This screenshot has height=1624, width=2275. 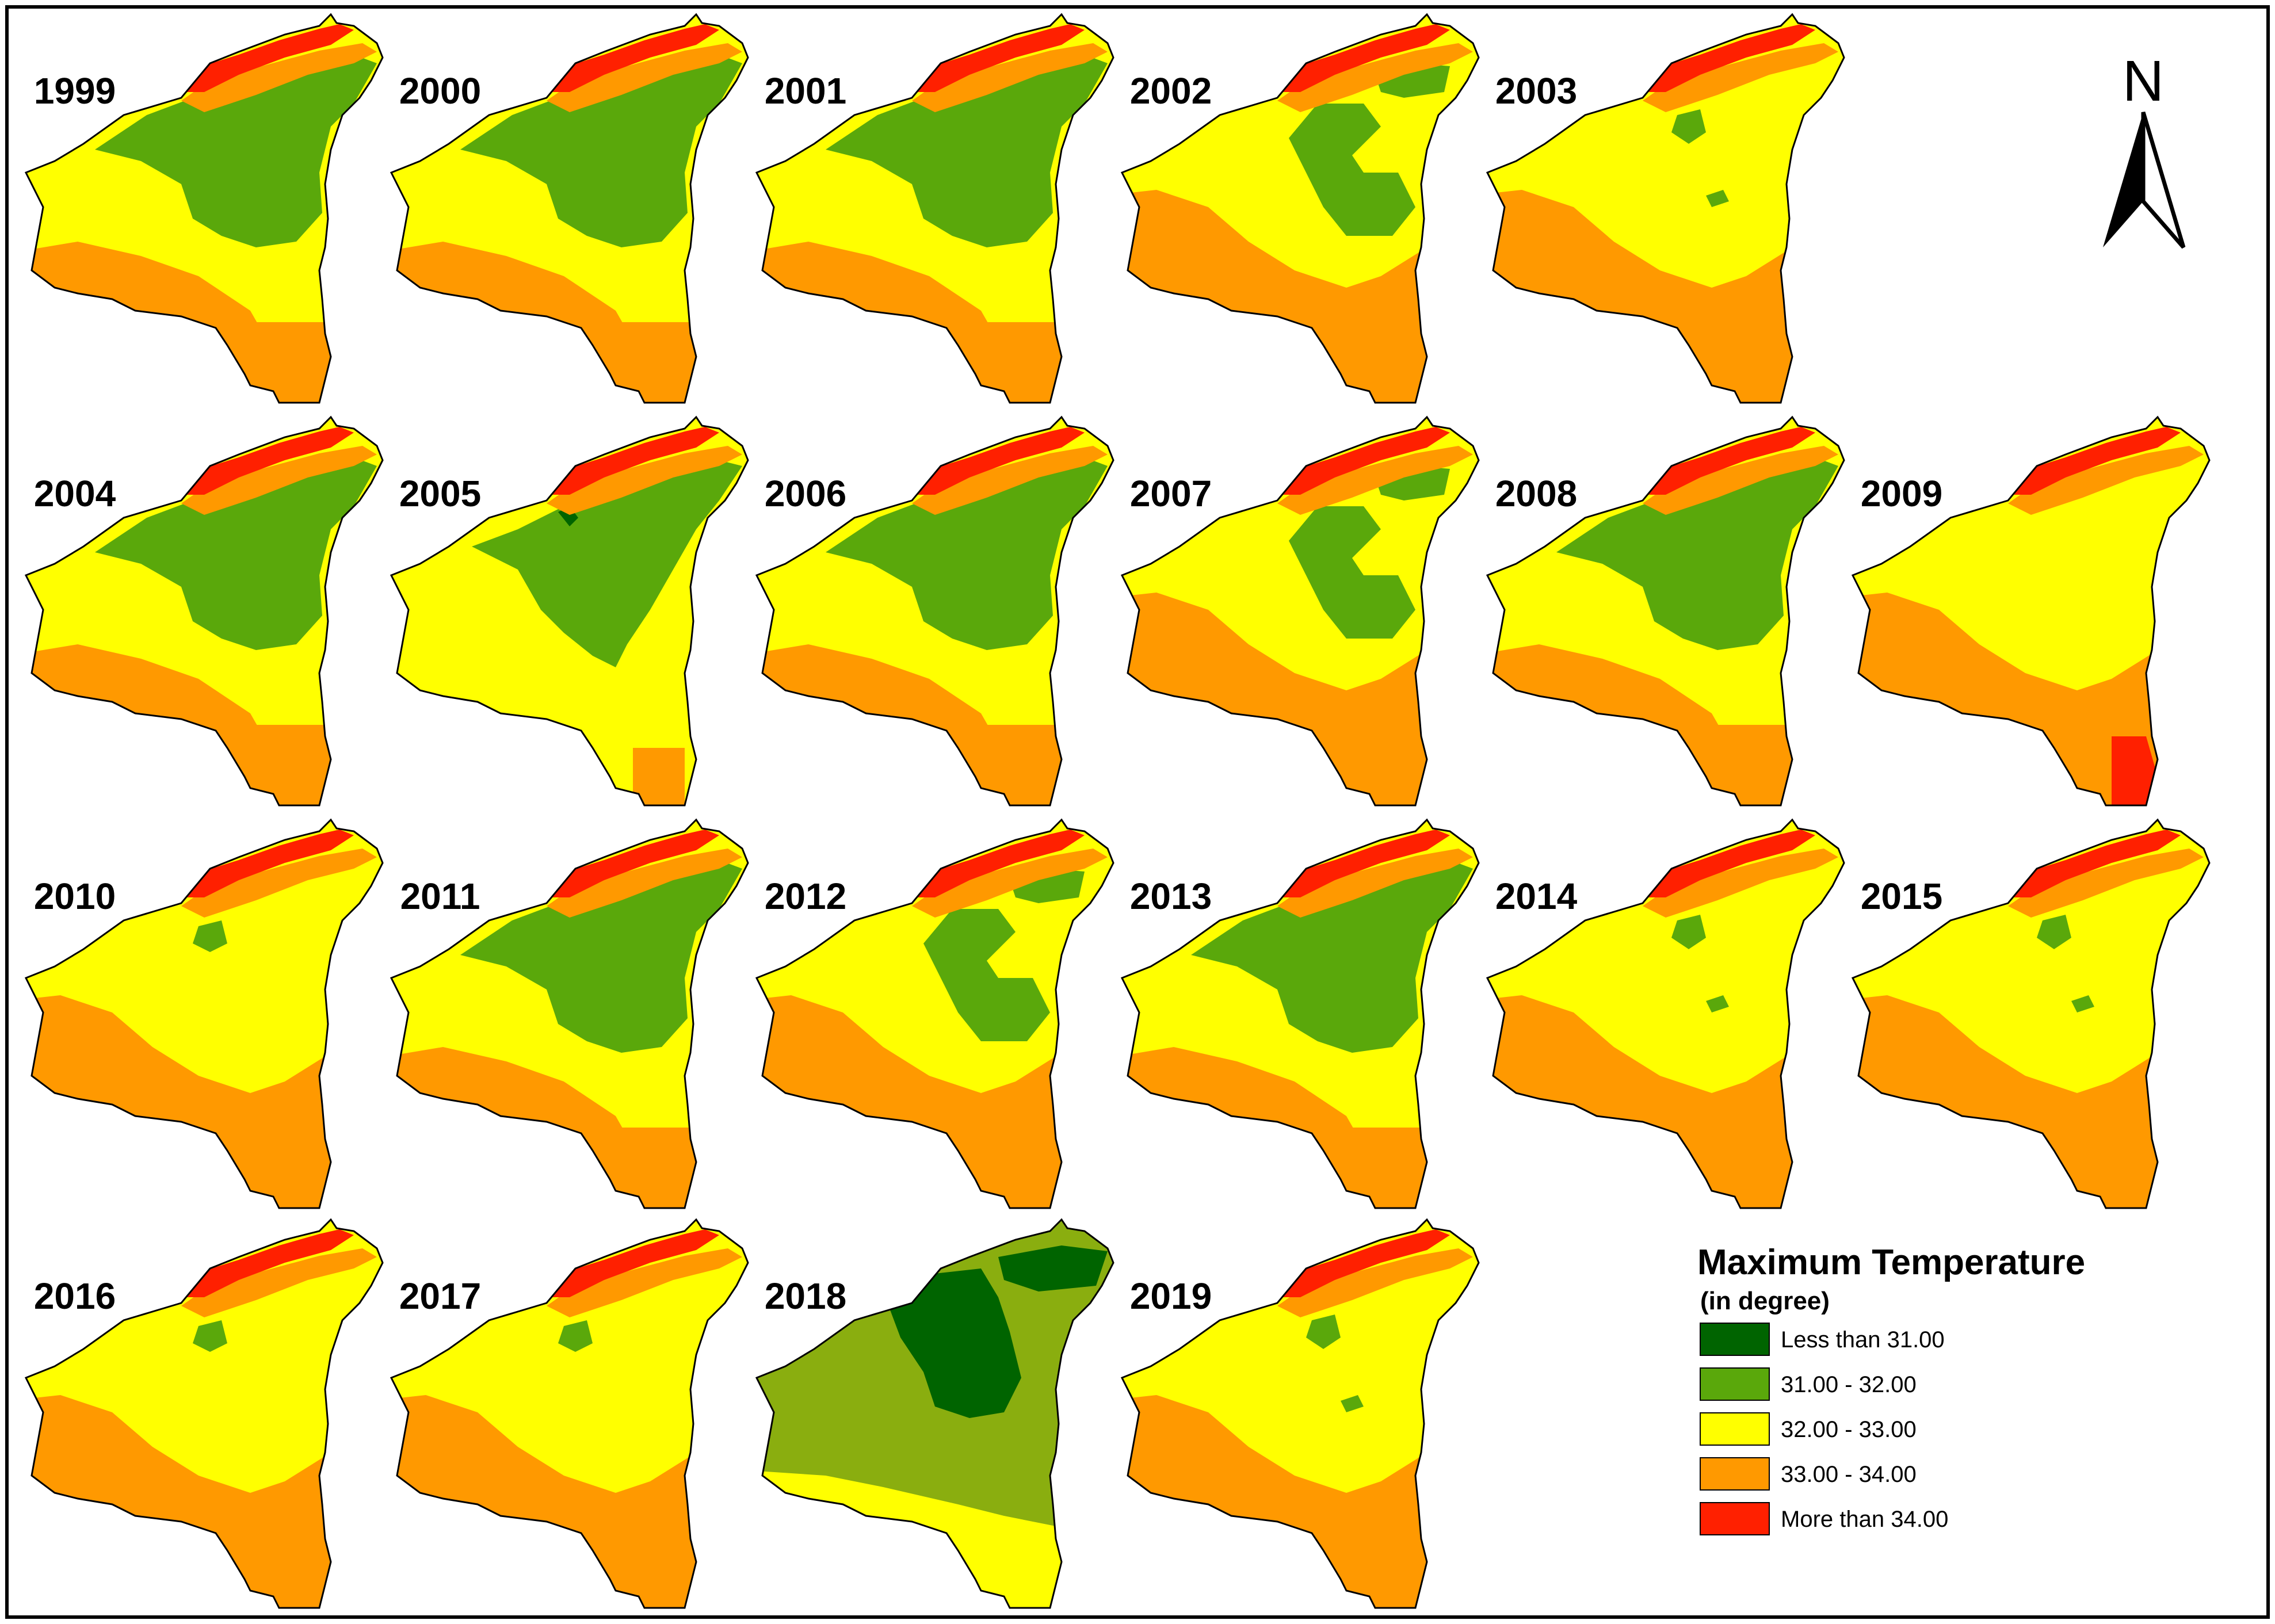 I want to click on map-year-label: 2008, so click(x=1536, y=493).